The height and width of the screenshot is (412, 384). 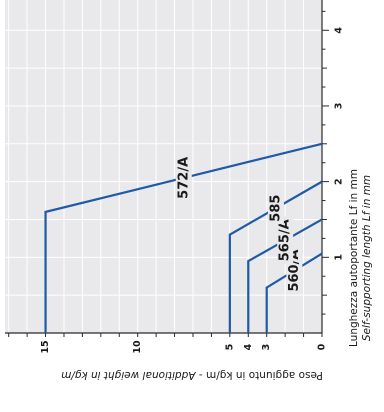 I want to click on series-label-text: 565/A, so click(x=285, y=240).